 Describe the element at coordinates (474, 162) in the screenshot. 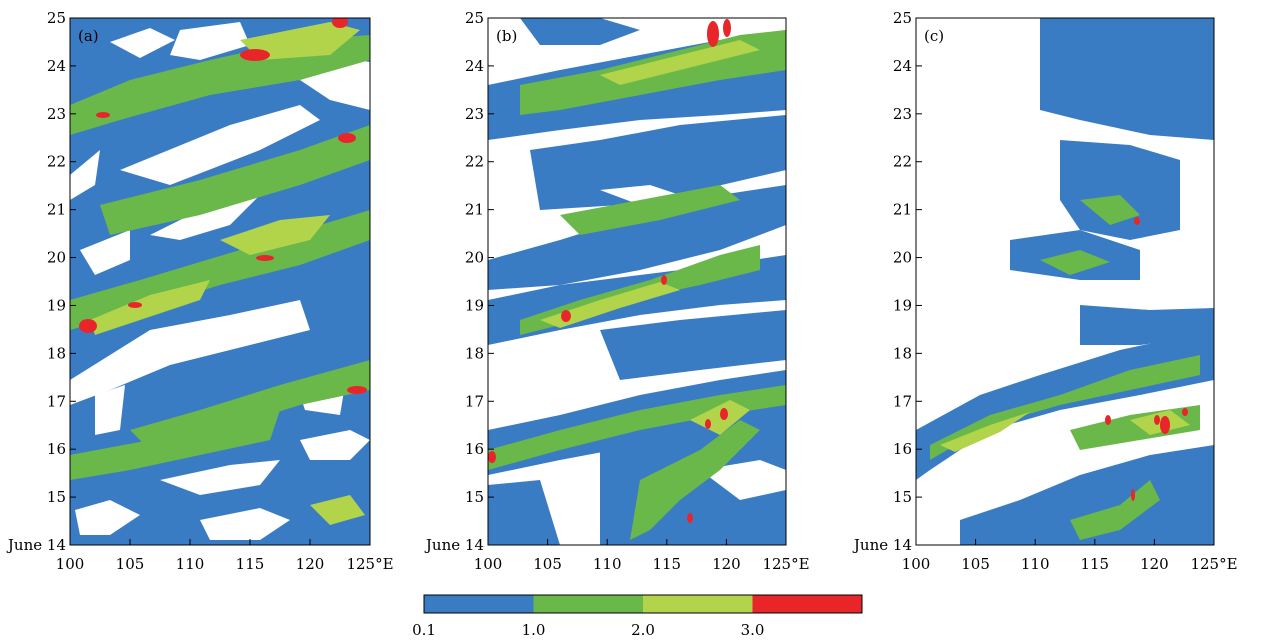

I see `panel-b-y-tick-label: 22` at that location.